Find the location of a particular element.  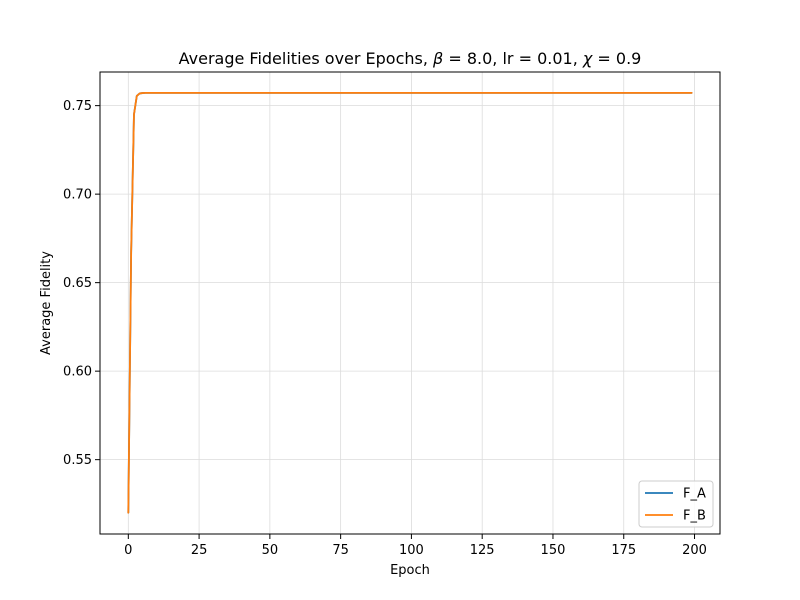

x-tick-label: 50 is located at coordinates (270, 550).